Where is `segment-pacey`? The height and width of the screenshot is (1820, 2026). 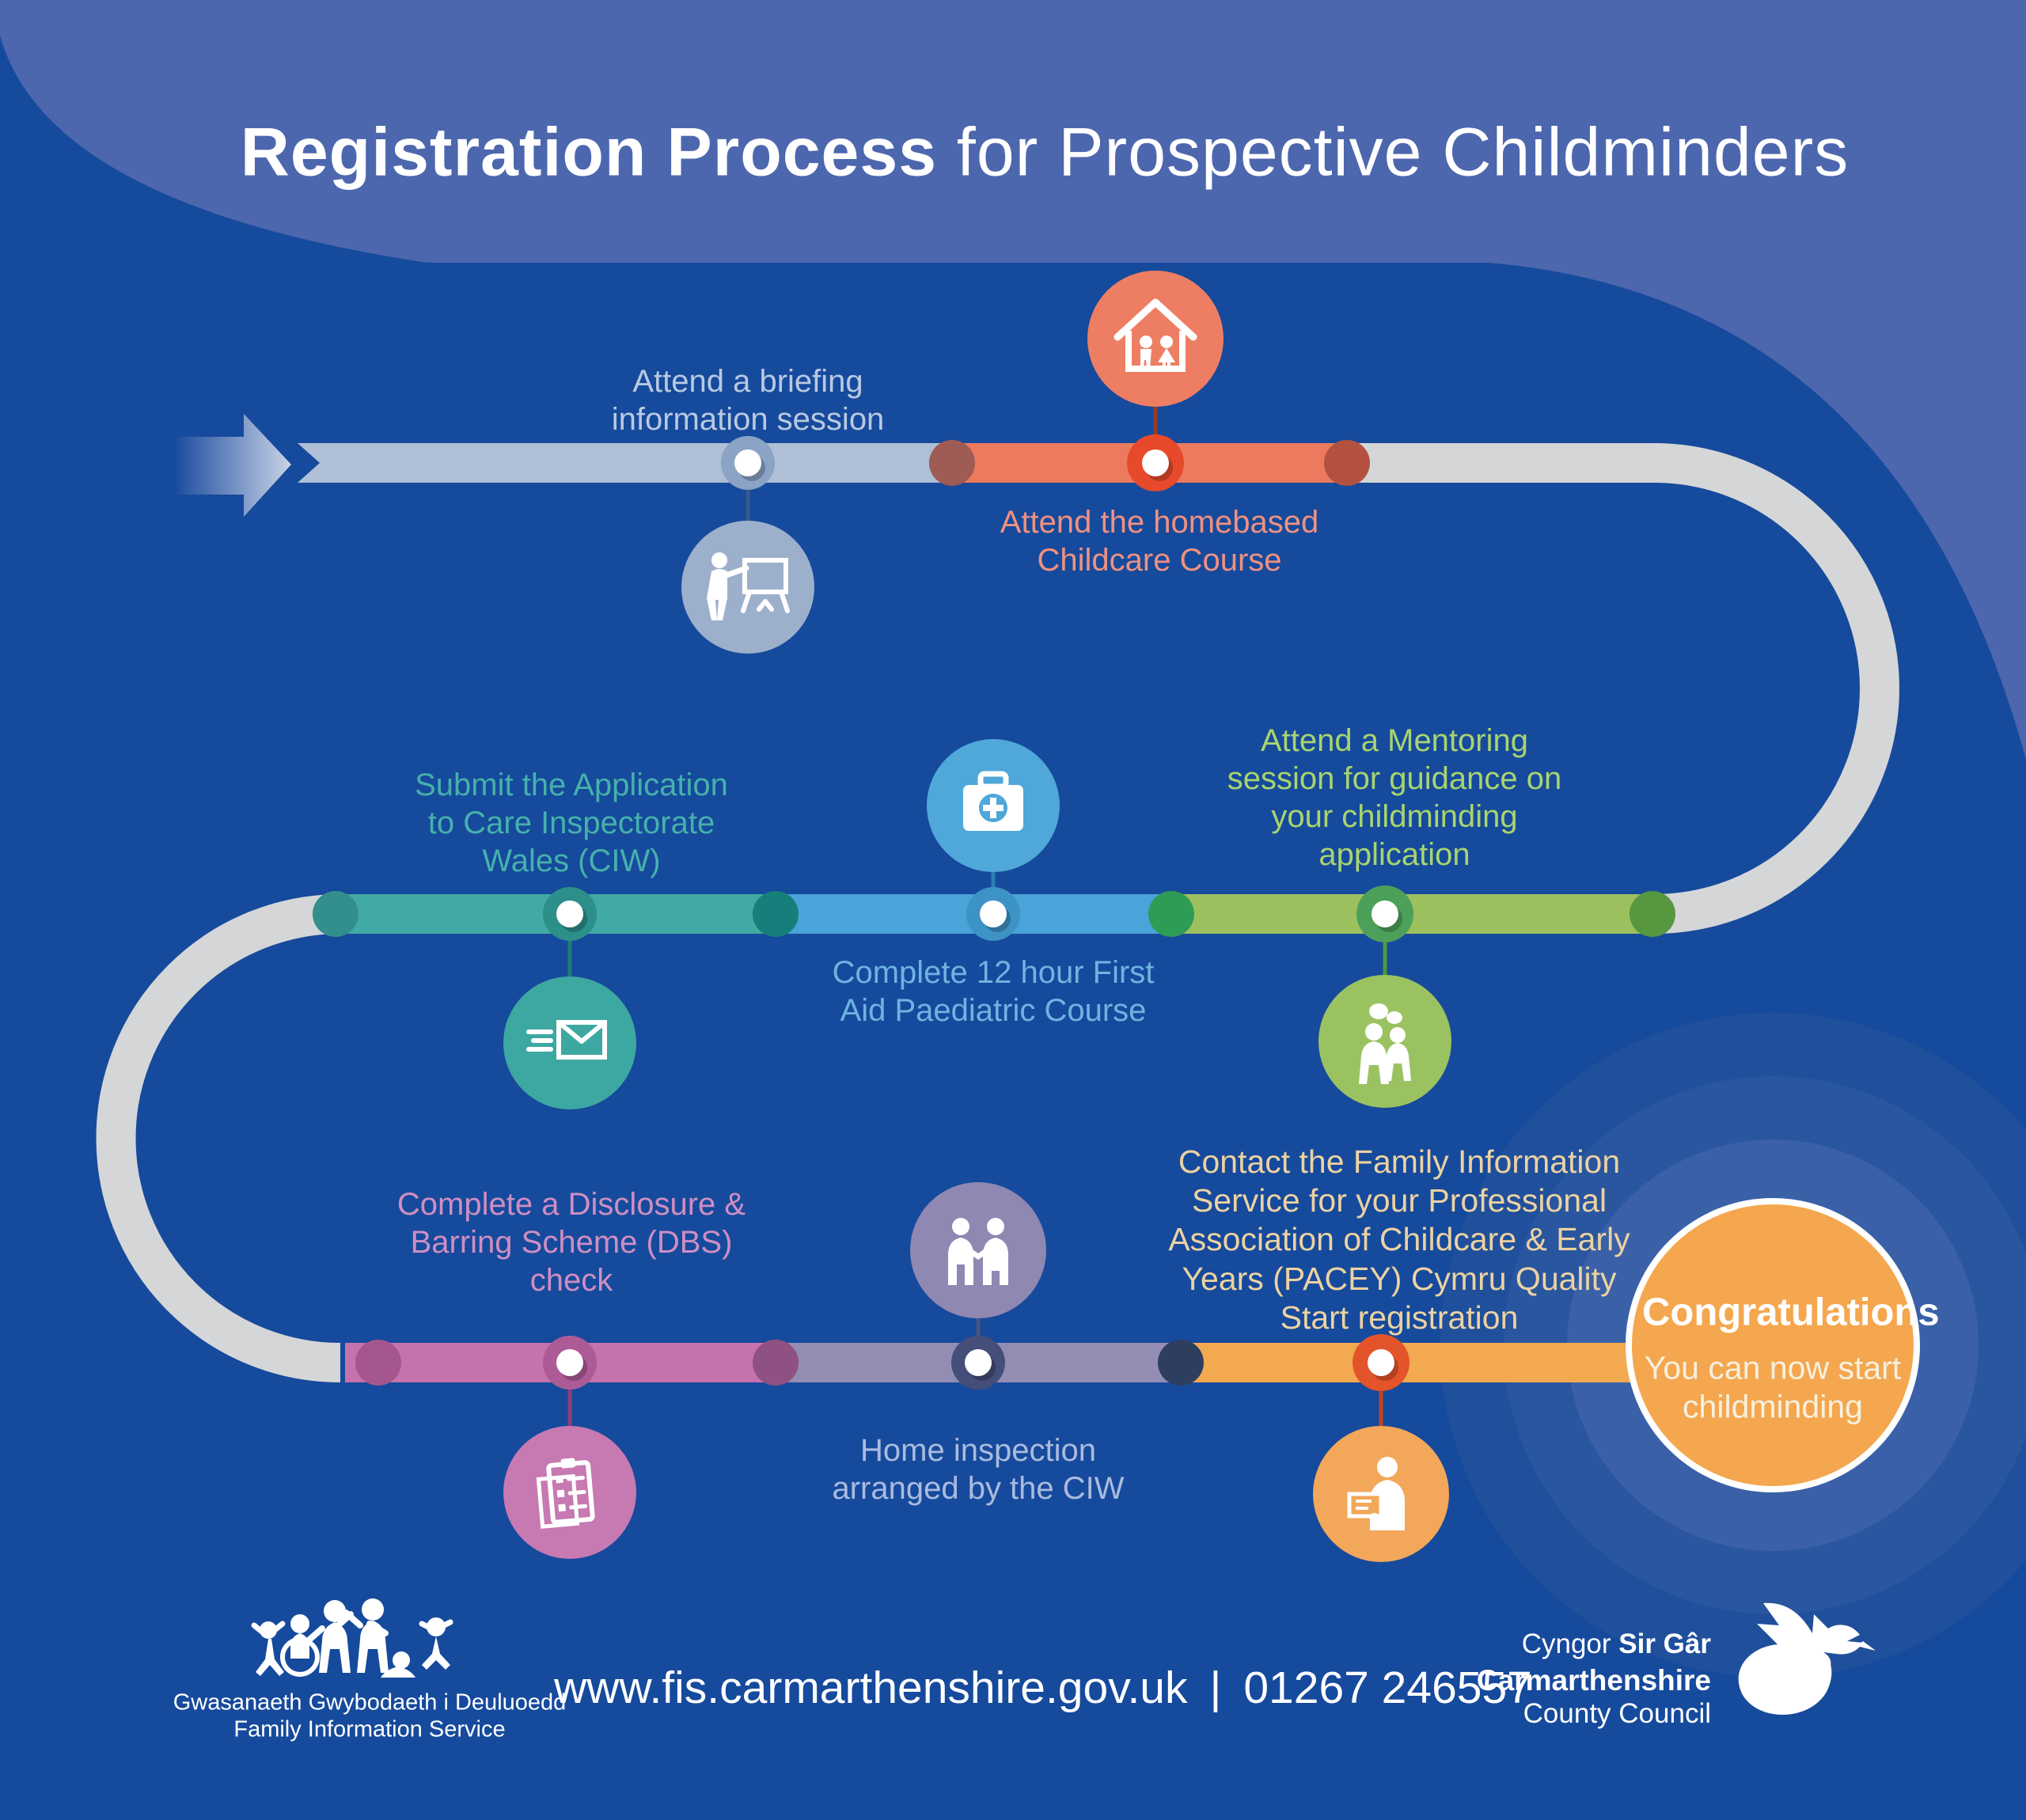
segment-pacey is located at coordinates (1432, 1362).